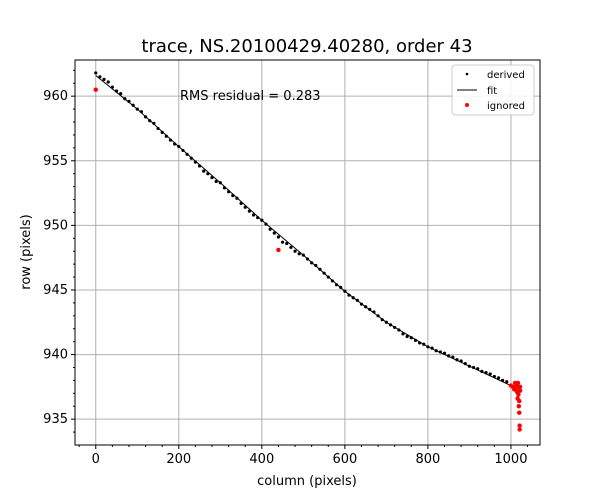  I want to click on x-tick-label: 400, so click(261, 459).